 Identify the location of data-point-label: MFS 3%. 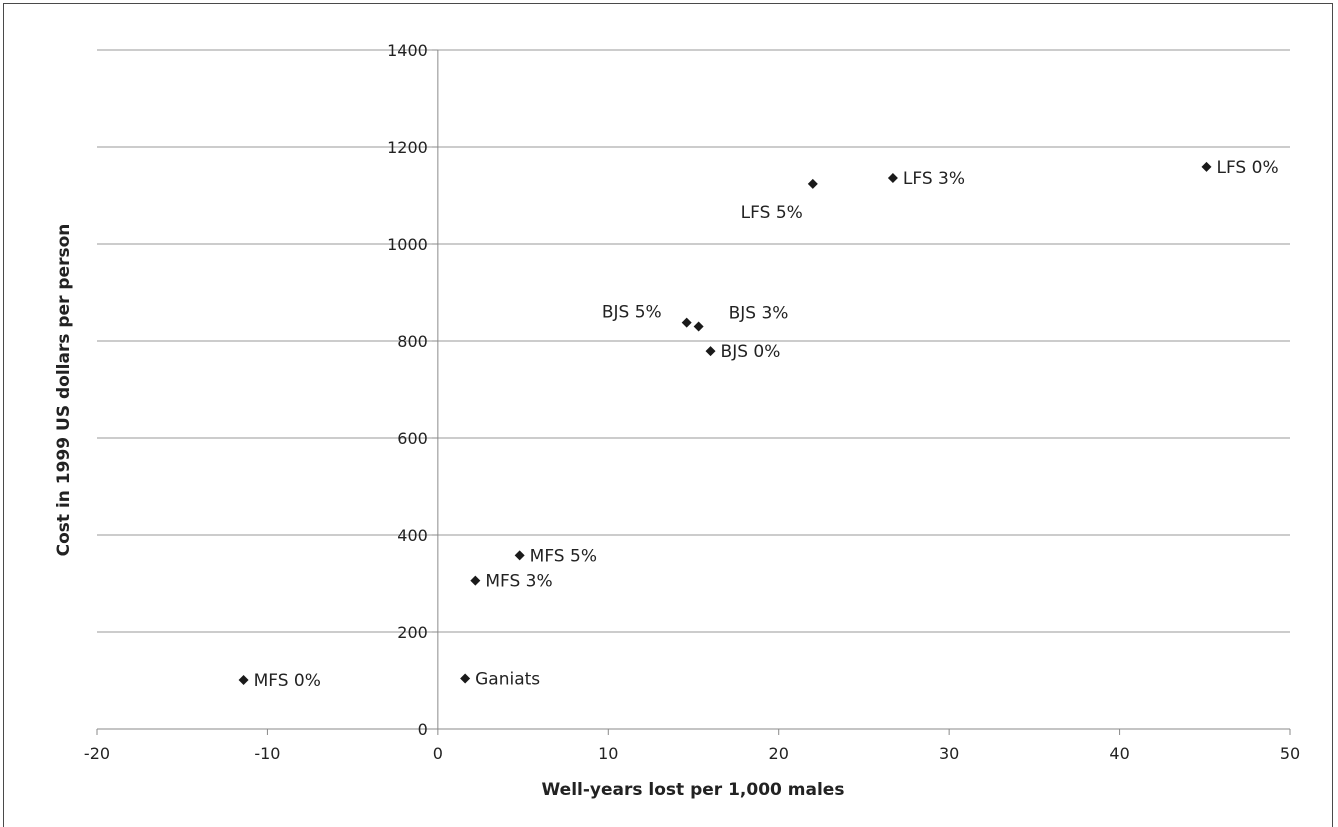
(518, 582).